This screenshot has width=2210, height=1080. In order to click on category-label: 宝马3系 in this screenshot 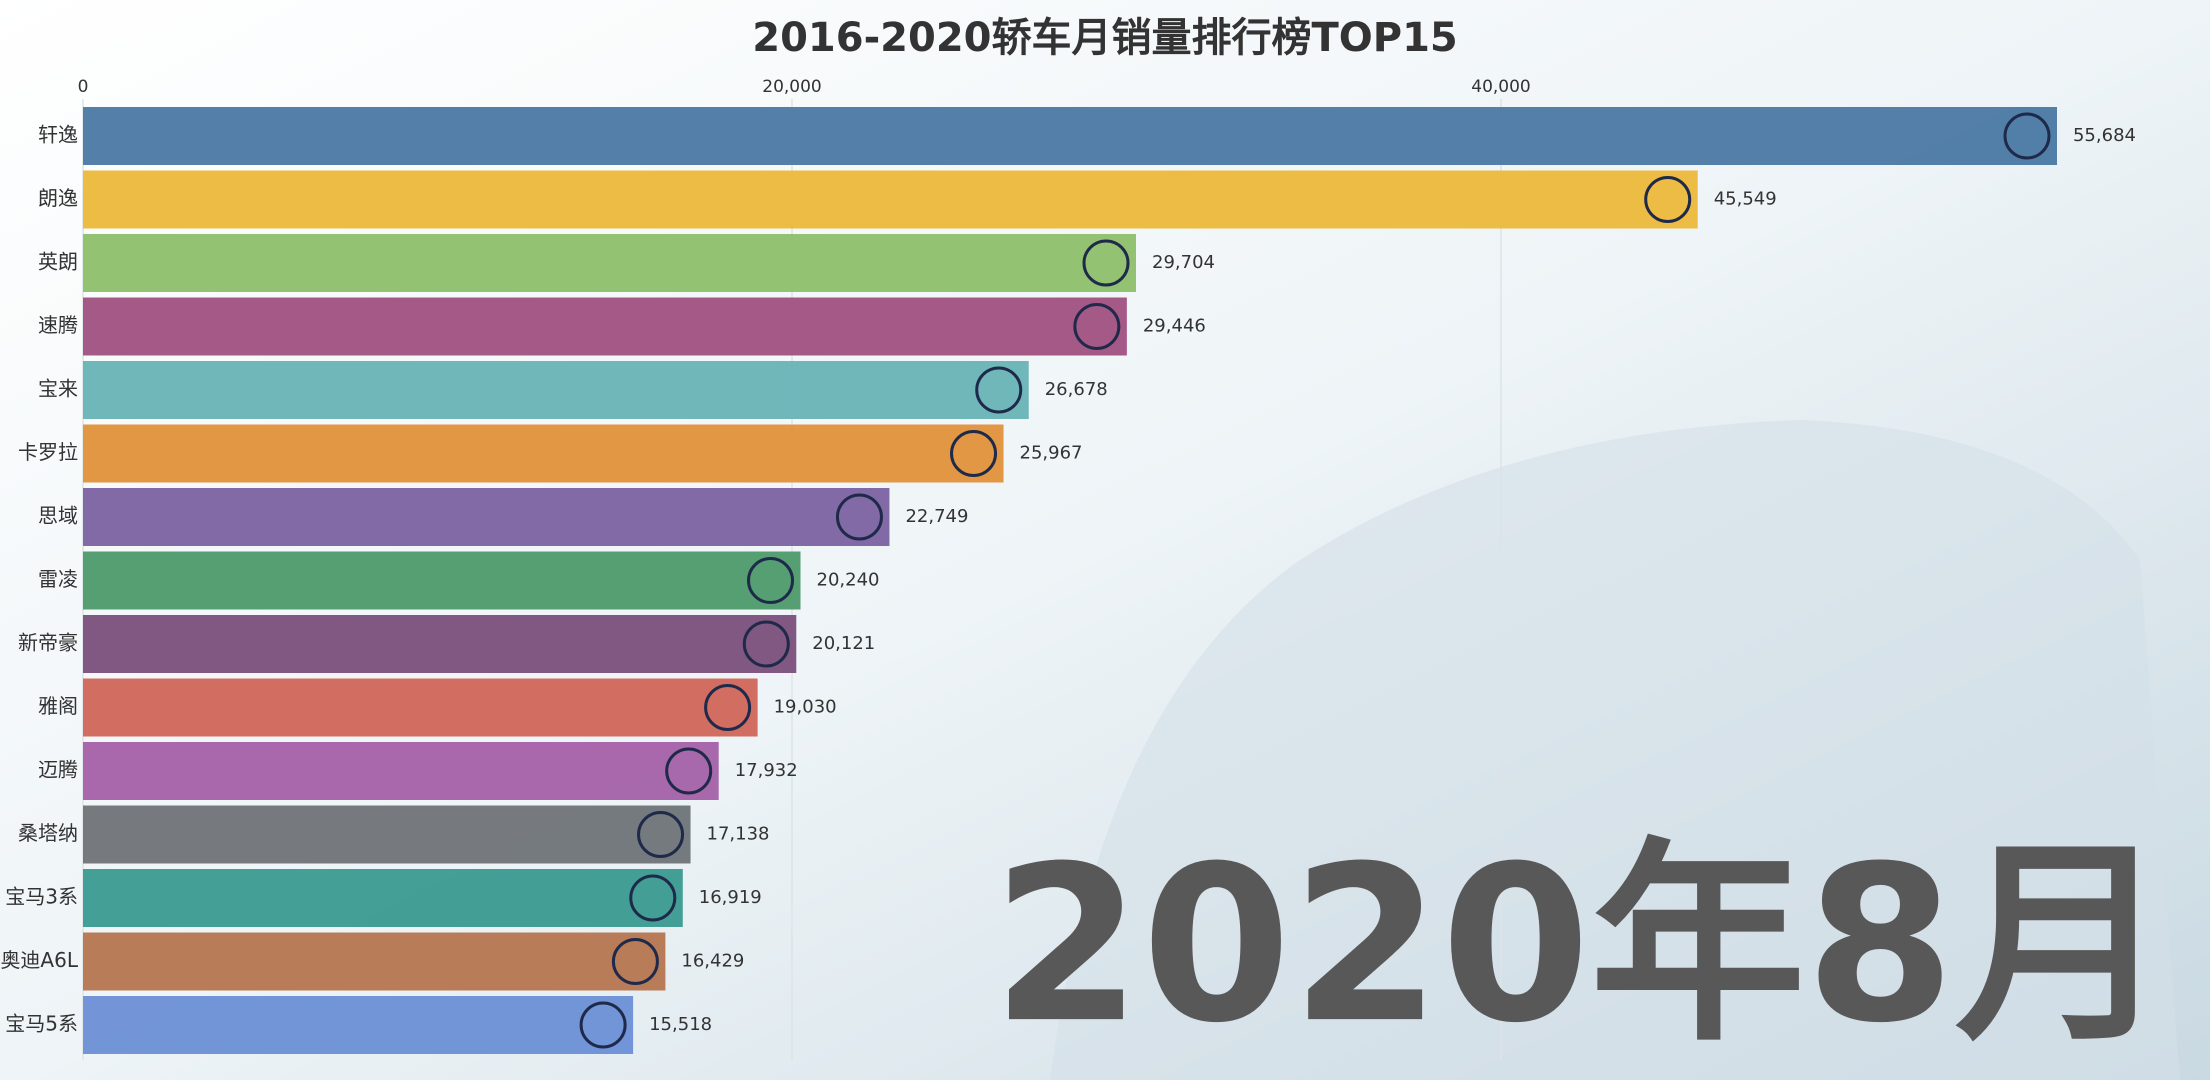, I will do `click(41, 897)`.